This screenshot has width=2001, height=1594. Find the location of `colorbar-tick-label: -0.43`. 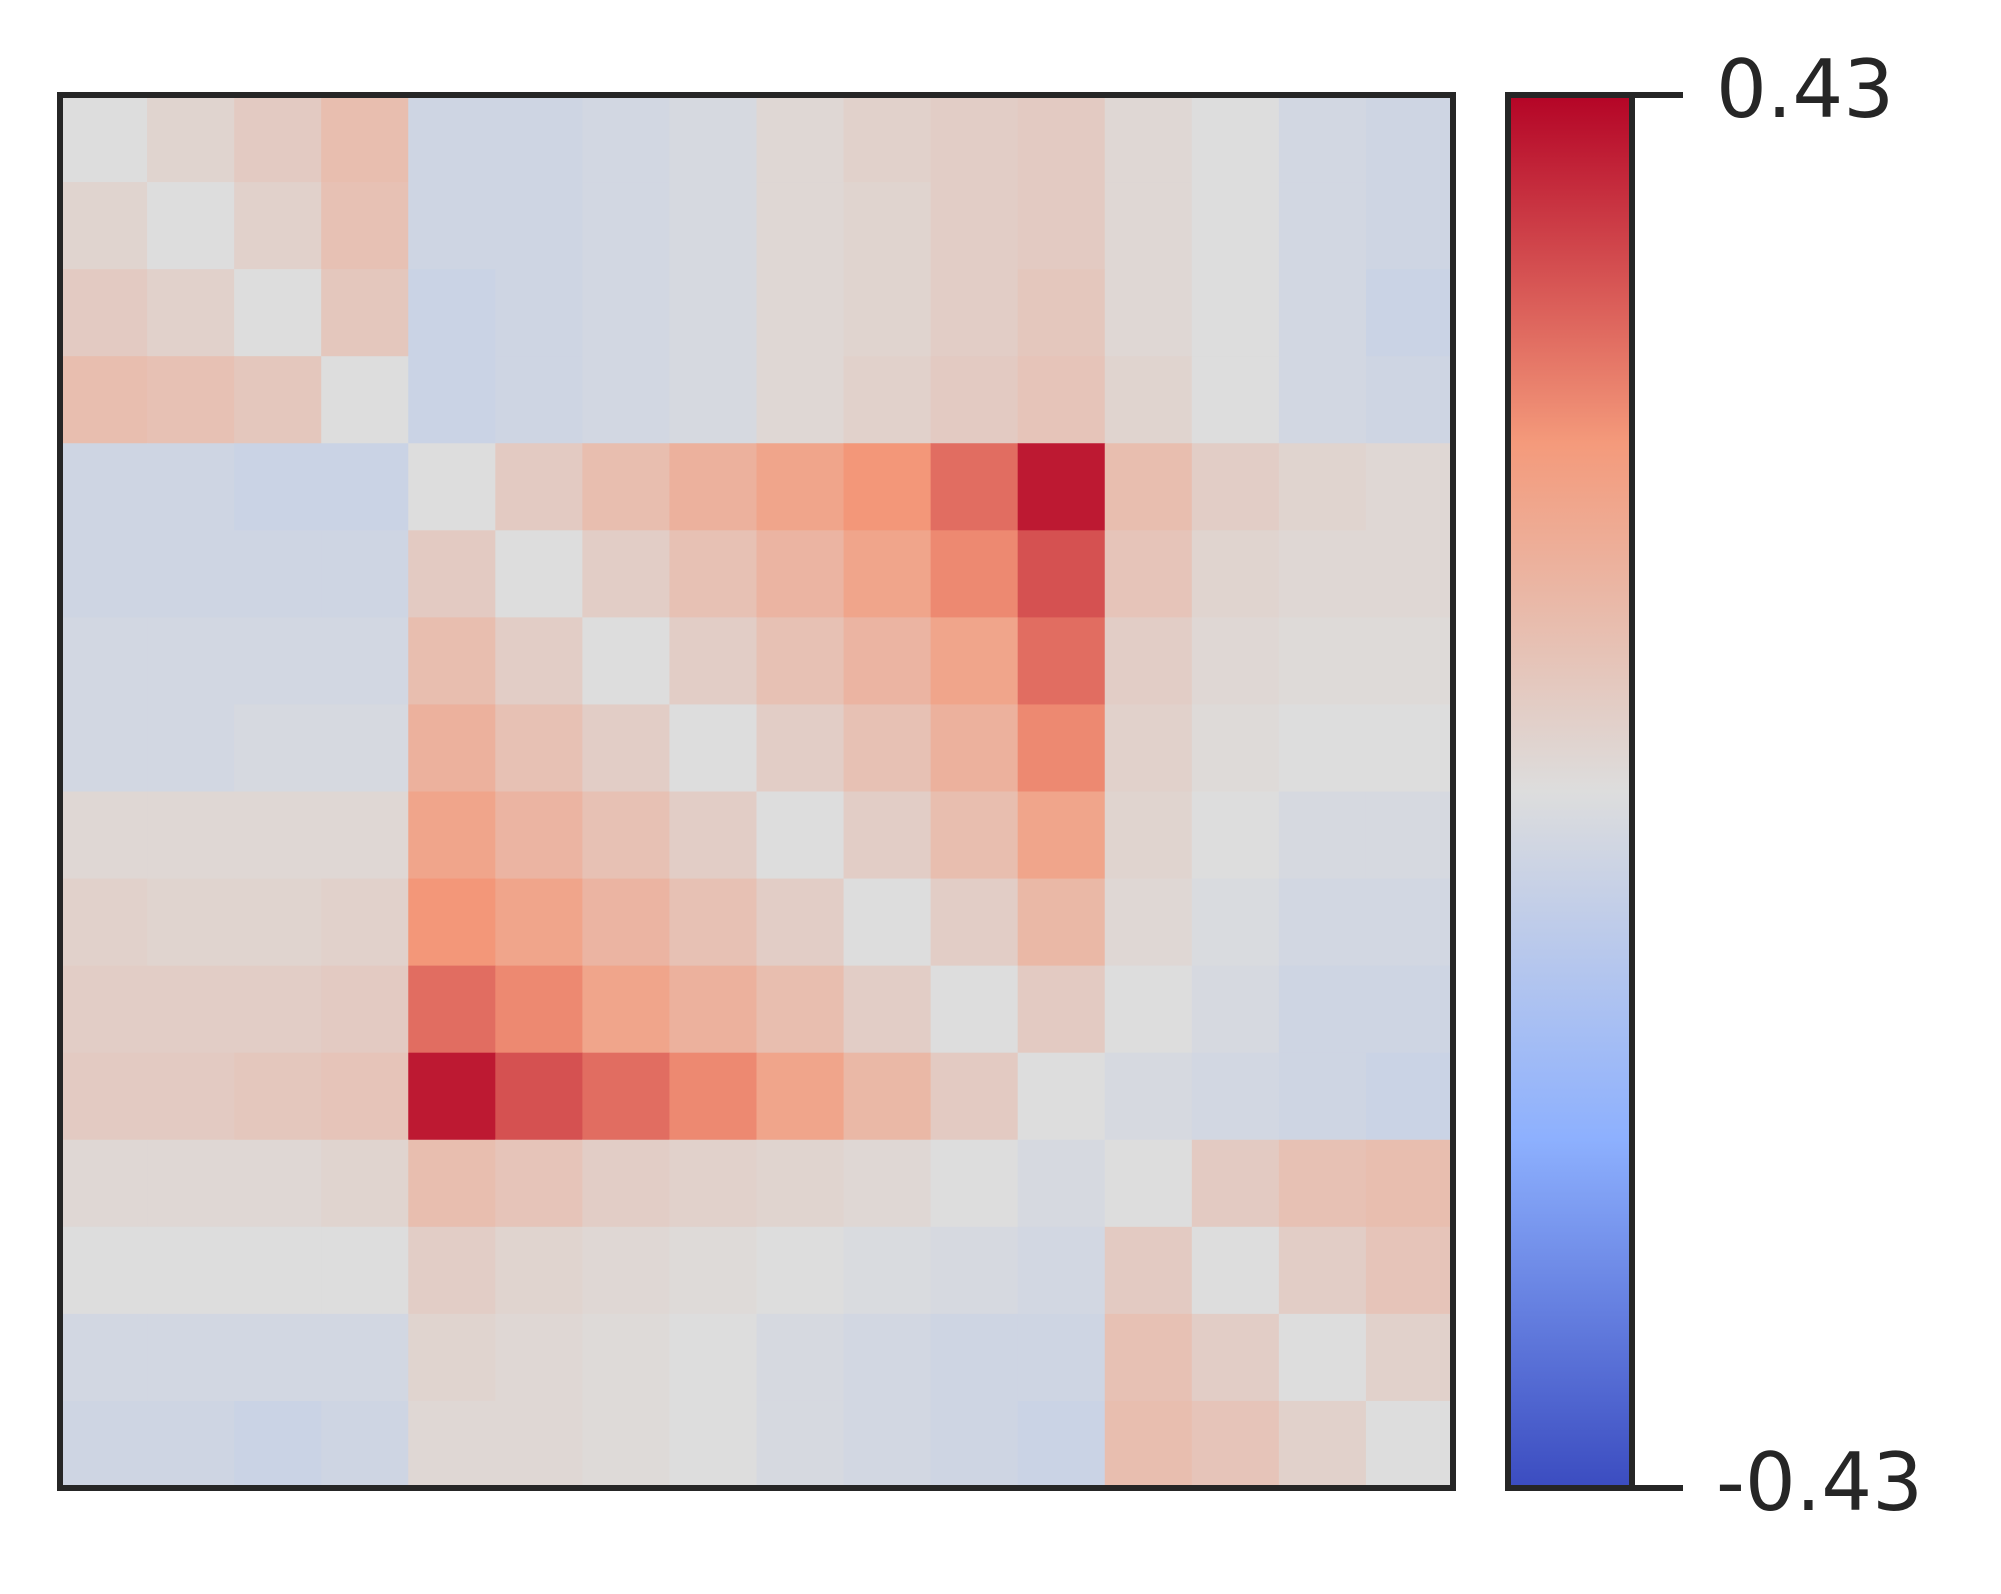

colorbar-tick-label: -0.43 is located at coordinates (1819, 1482).